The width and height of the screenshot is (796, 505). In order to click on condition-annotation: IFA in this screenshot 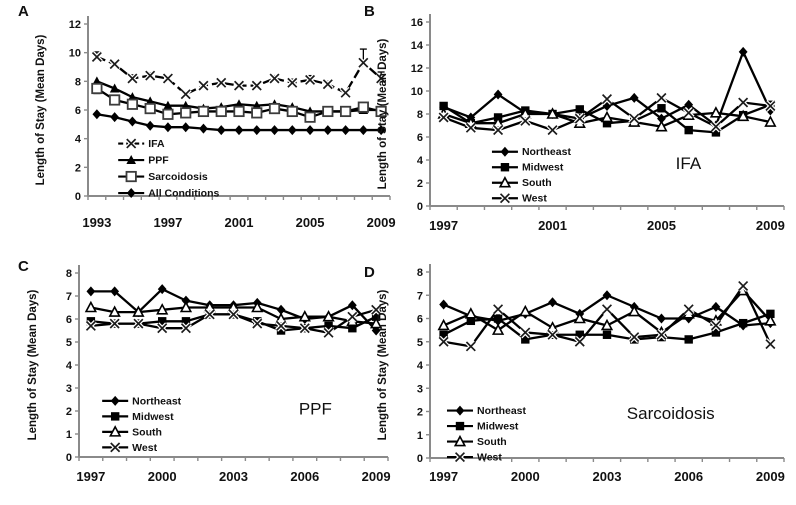, I will do `click(689, 163)`.